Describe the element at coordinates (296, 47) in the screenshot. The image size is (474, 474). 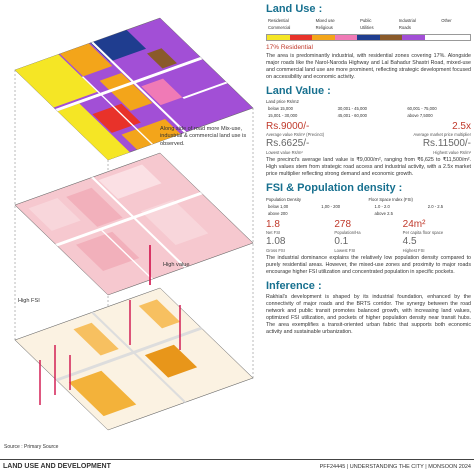
I see `highlight-label: Residential` at that location.